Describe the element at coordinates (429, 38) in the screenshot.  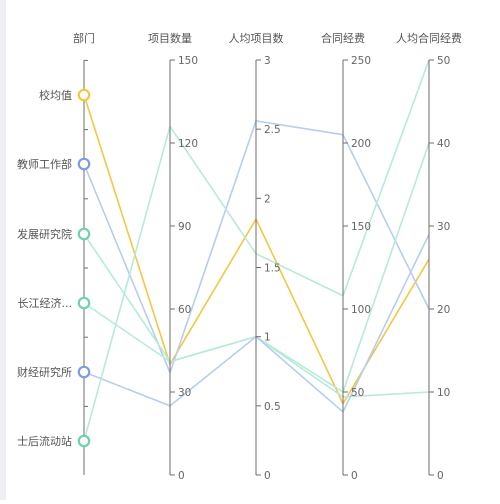
I see `axis-title-4: 人均合同经费` at that location.